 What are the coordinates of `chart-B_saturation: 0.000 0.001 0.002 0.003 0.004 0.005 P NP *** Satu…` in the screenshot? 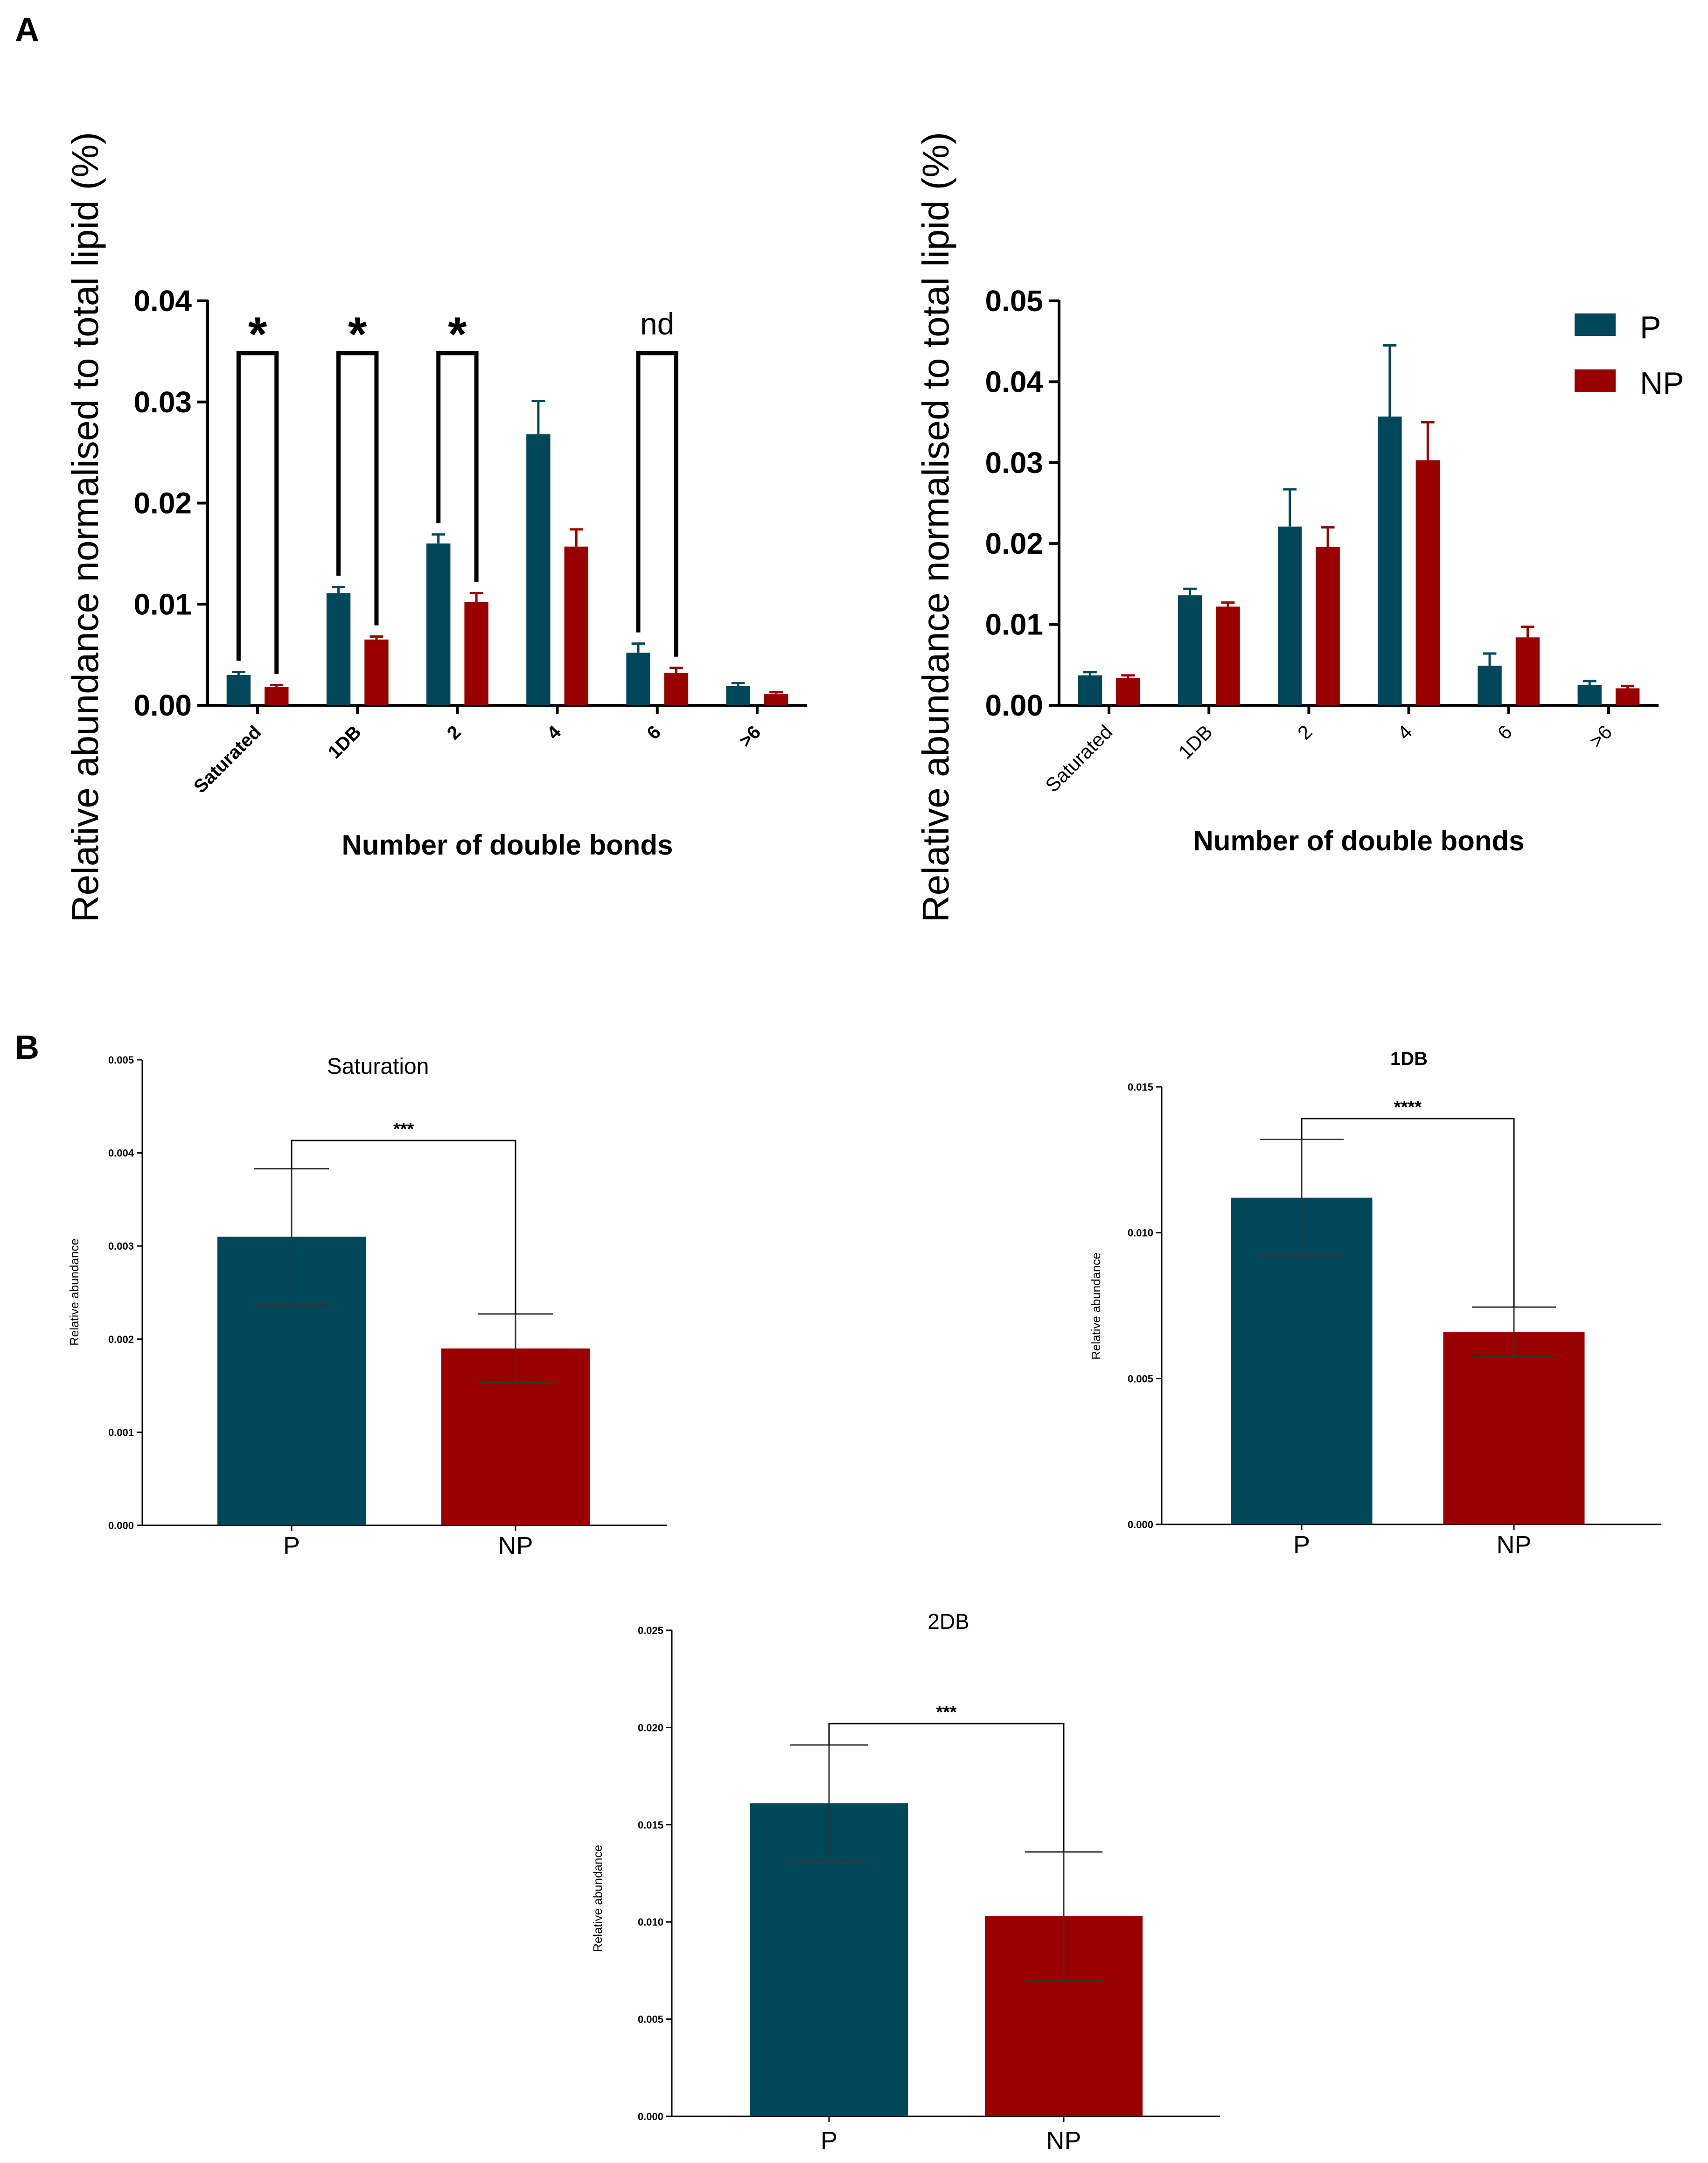 It's located at (367, 1307).